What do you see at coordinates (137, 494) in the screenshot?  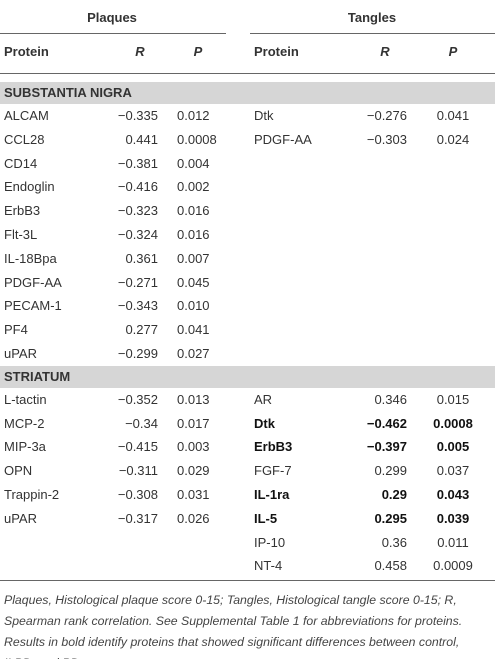 I see `r-cell: −0.308` at bounding box center [137, 494].